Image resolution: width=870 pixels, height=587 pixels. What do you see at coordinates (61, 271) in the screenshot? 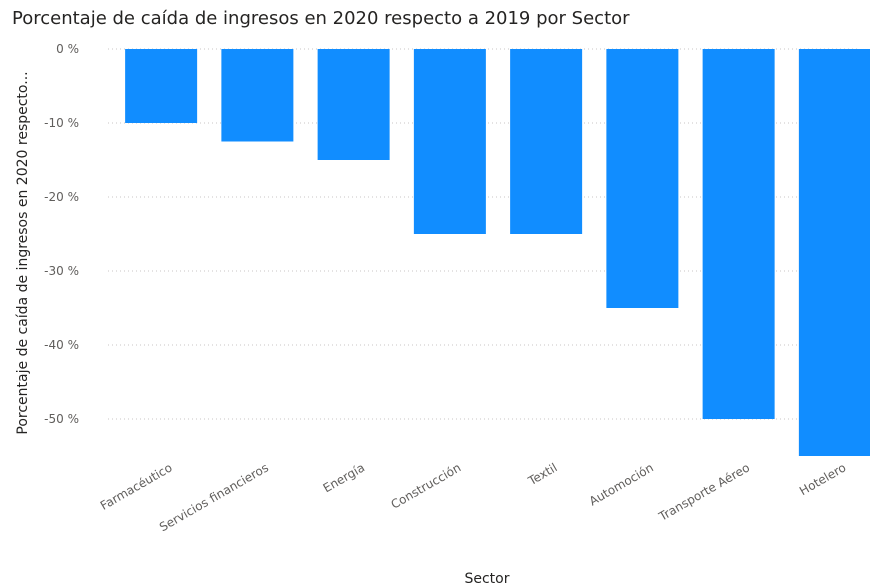
I see `y-tick-label: -30 %` at bounding box center [61, 271].